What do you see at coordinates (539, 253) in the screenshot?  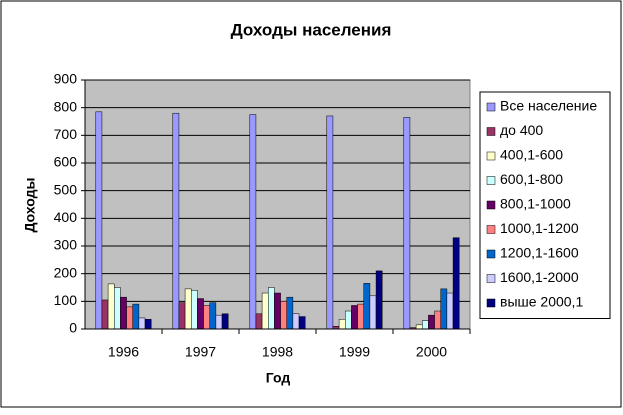 I see `legend-label: 1200,1-1600` at bounding box center [539, 253].